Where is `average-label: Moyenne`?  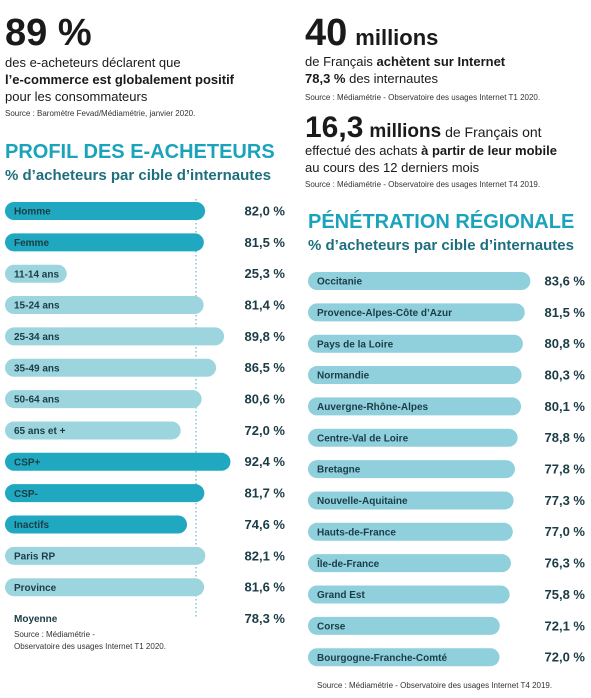 average-label: Moyenne is located at coordinates (36, 619).